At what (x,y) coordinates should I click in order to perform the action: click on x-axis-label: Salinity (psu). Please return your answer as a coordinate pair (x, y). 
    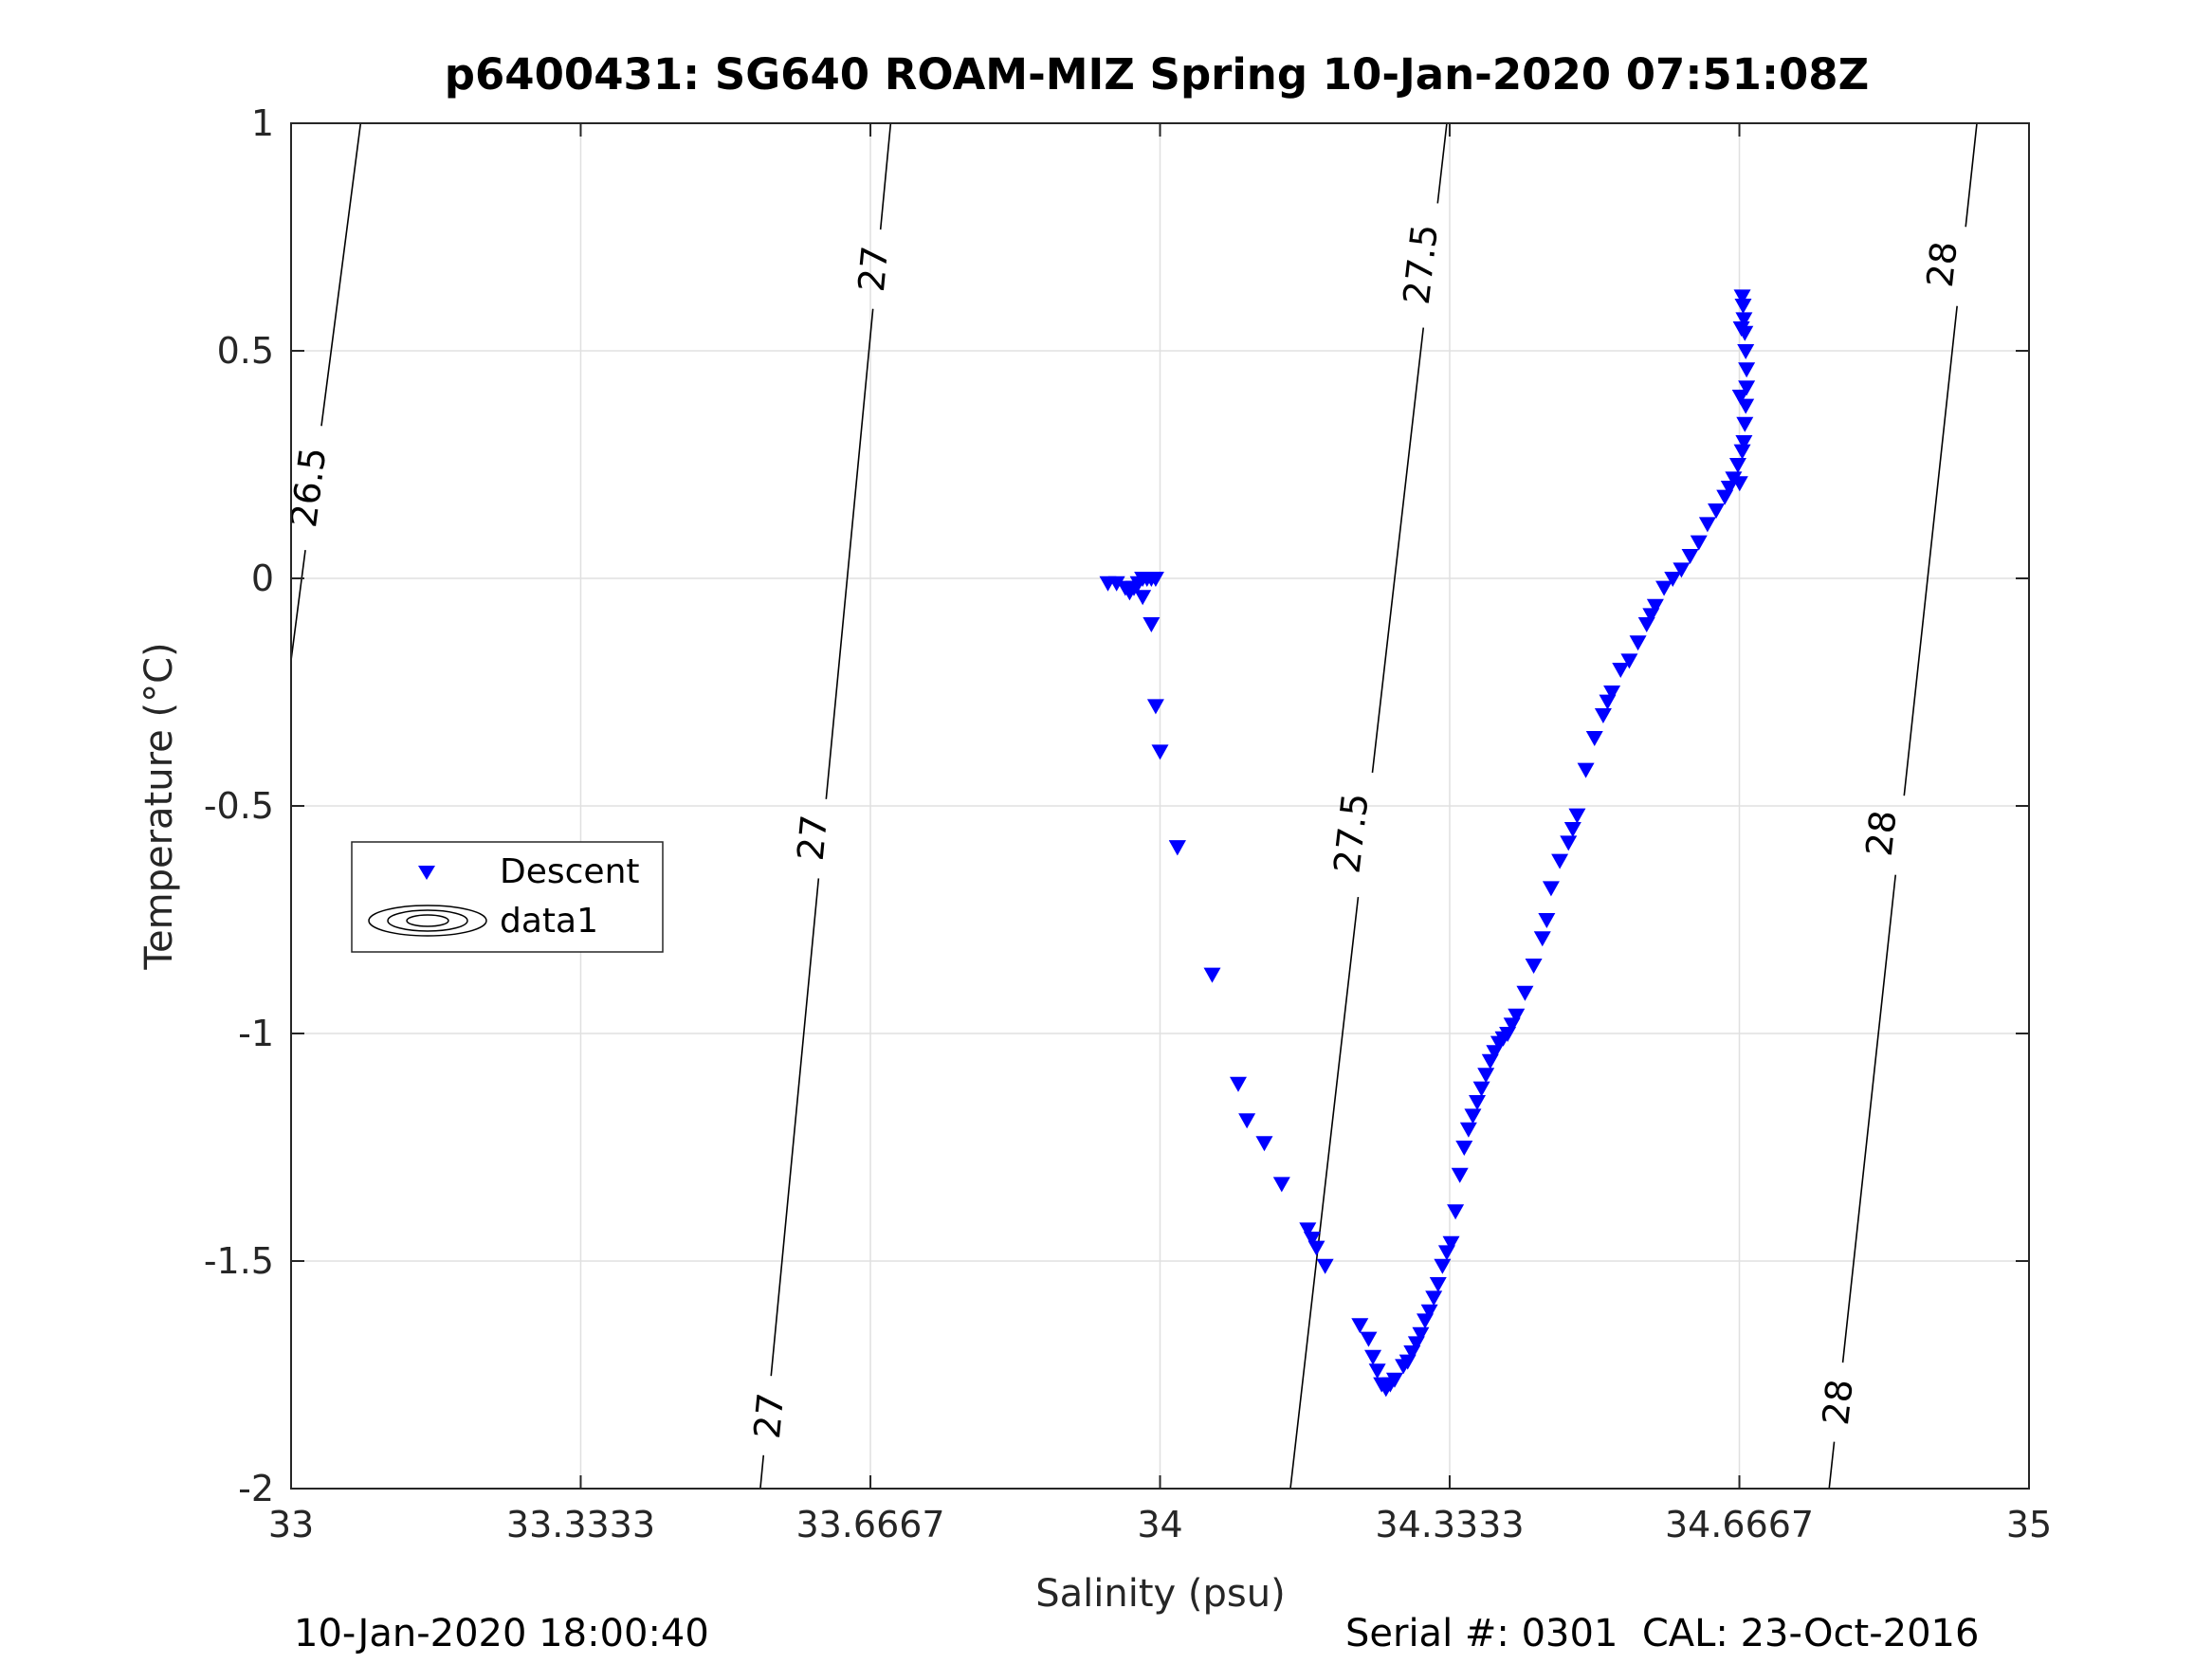
    Looking at the image, I should click on (1160, 1594).